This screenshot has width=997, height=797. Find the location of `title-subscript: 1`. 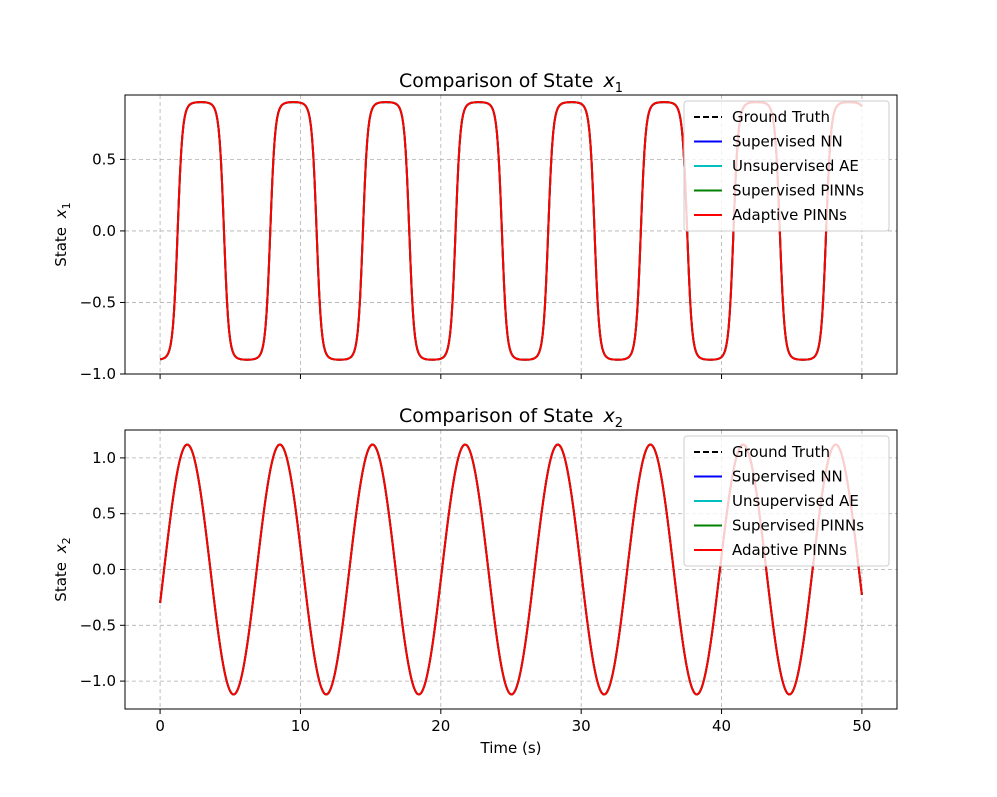

title-subscript: 1 is located at coordinates (619, 88).